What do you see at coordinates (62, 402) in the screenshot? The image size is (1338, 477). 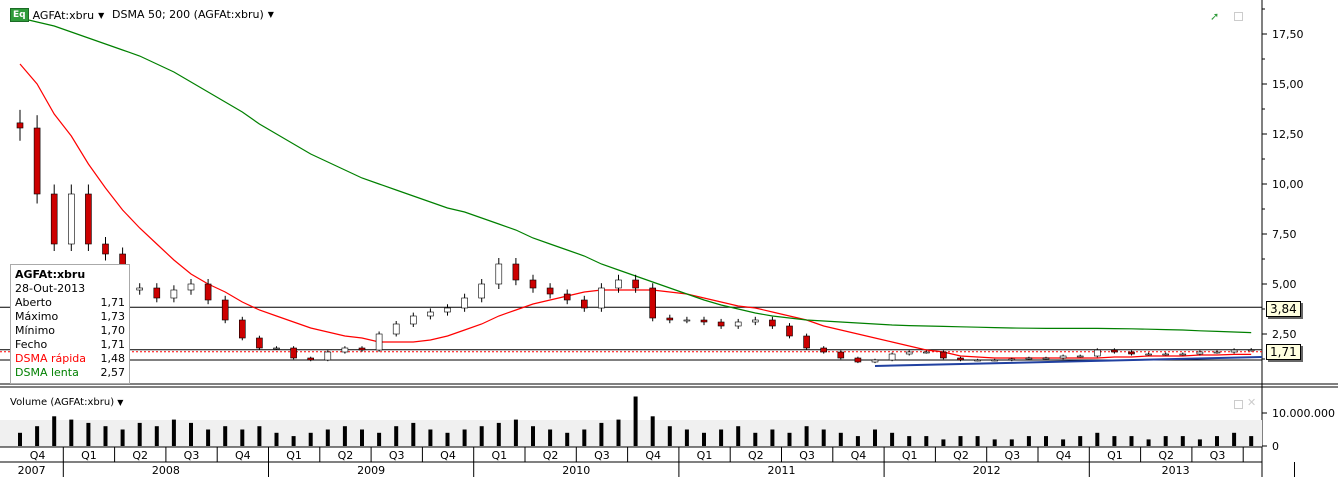 I see `volume-label: Volume (AGFAt:xbru)` at bounding box center [62, 402].